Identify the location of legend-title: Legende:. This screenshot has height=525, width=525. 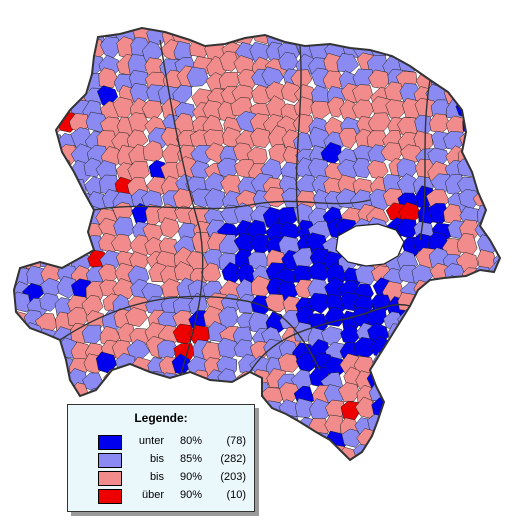
(161, 418).